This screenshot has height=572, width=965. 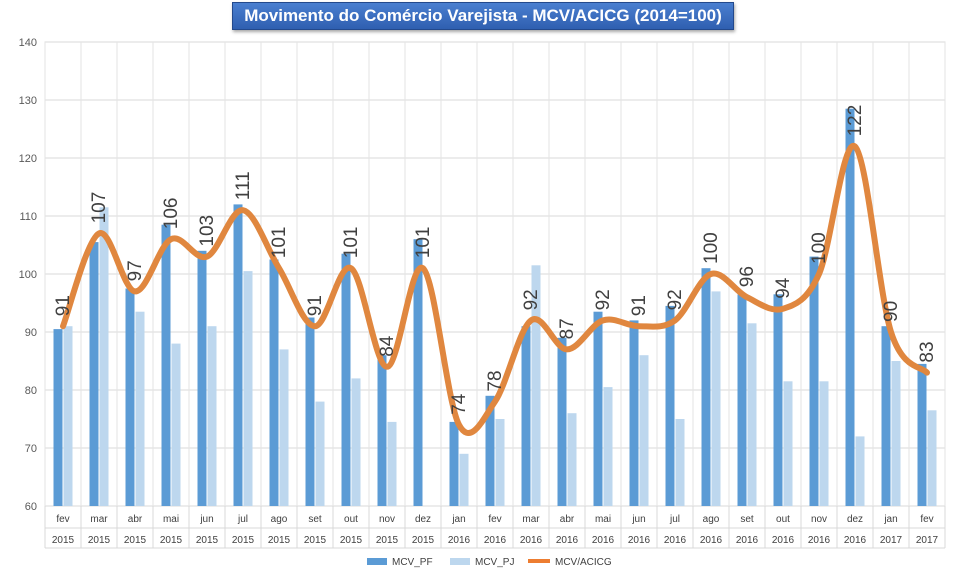 What do you see at coordinates (28, 217) in the screenshot?
I see `y-tick-label: 110` at bounding box center [28, 217].